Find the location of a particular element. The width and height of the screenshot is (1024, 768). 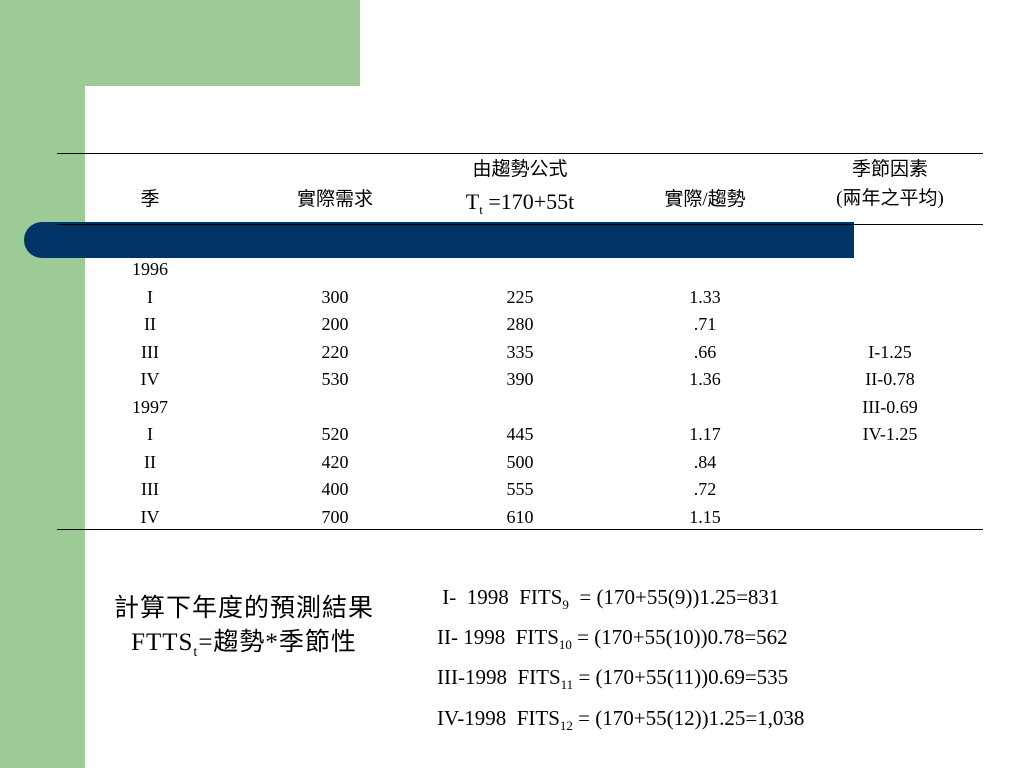

table-cell: 1.33 is located at coordinates (705, 296).